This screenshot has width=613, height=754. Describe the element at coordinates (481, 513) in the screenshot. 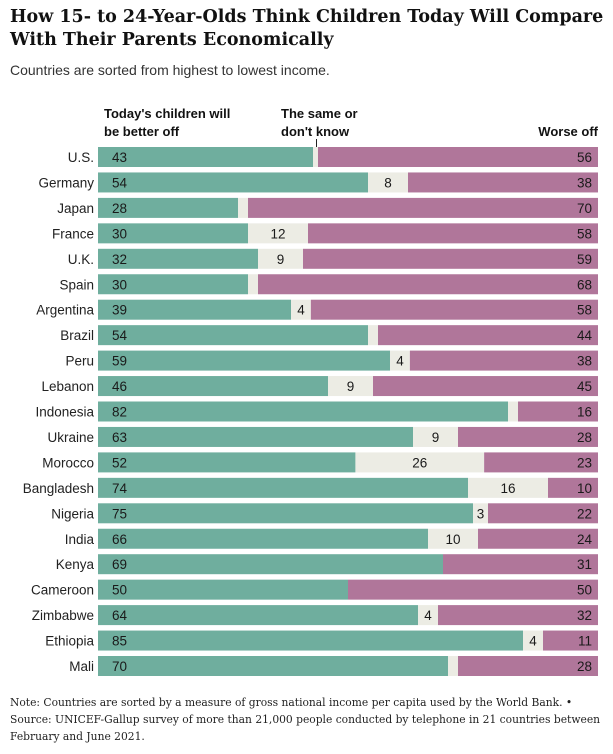

I see `value-label-same: 3` at that location.